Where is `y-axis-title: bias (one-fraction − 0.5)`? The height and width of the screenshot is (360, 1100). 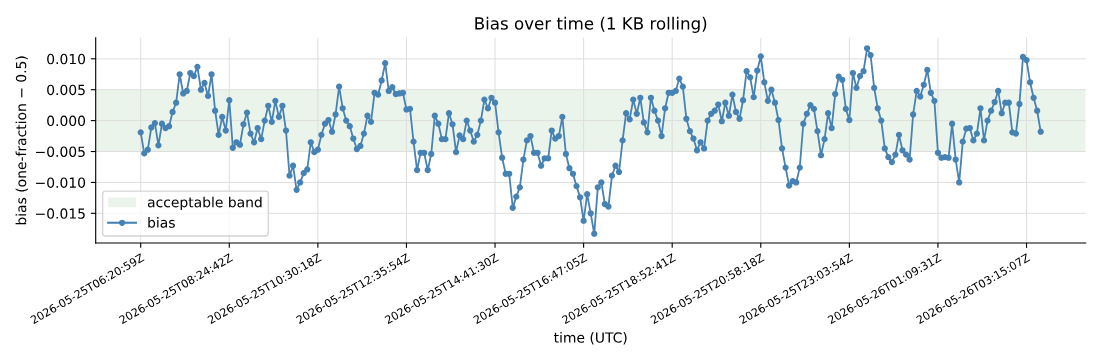
y-axis-title: bias (one-fraction − 0.5) is located at coordinates (21, 140).